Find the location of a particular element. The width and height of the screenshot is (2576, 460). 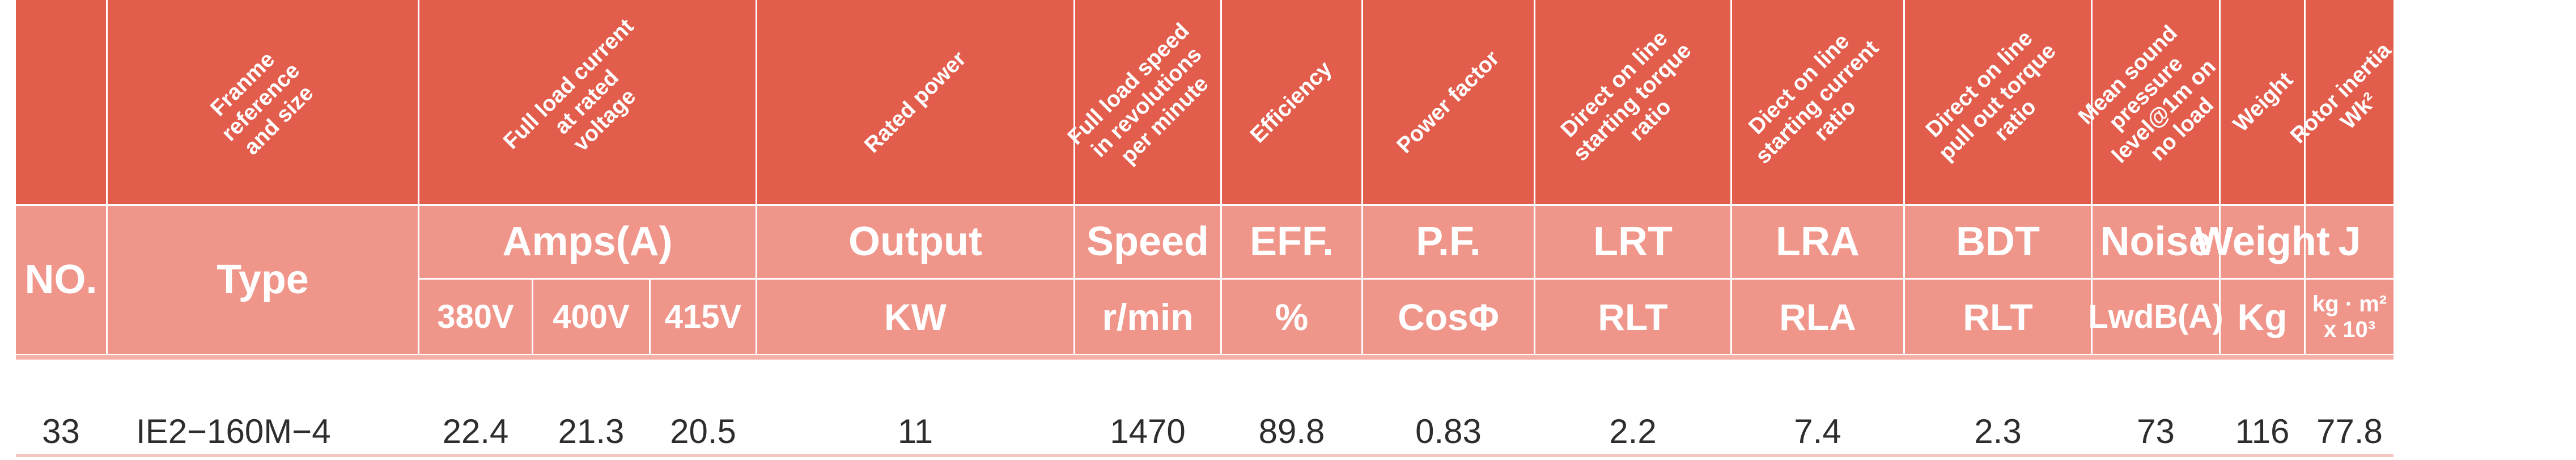

header-kg: Kg is located at coordinates (2262, 317).